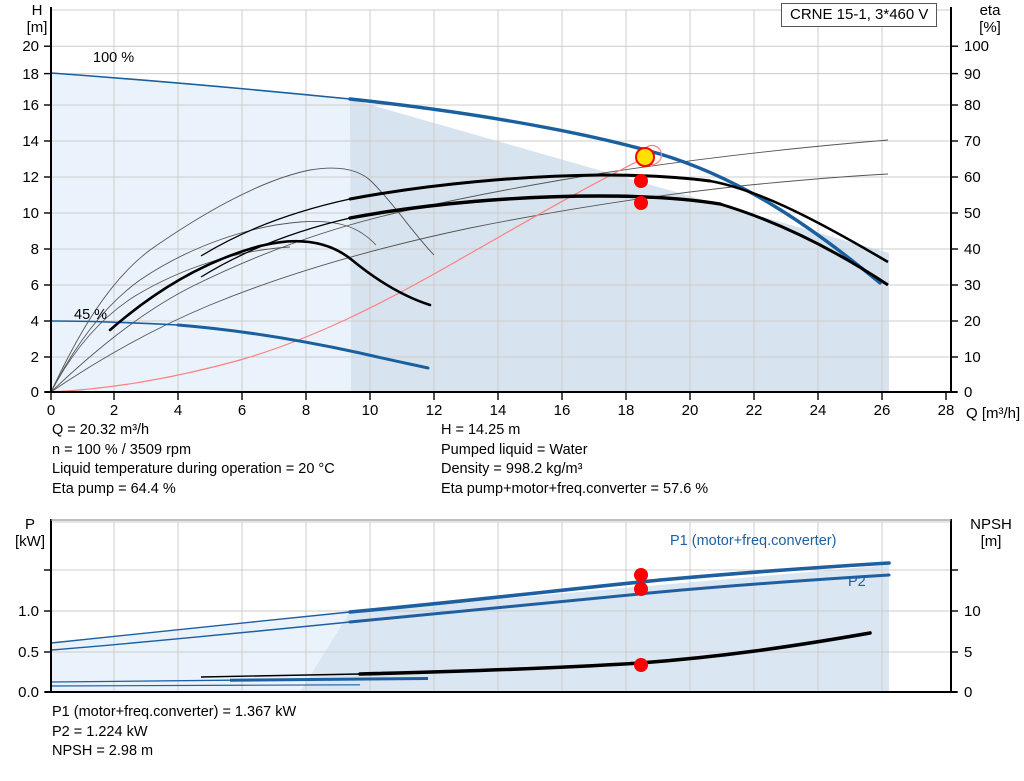 Image resolution: width=1024 pixels, height=781 pixels. What do you see at coordinates (471, 612) in the screenshot?
I see `p2-curve` at bounding box center [471, 612].